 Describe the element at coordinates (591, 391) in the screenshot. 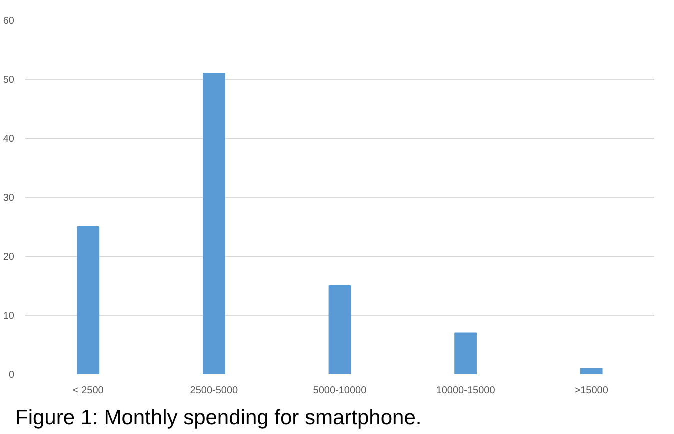

I see `x-tick-label: >15000` at that location.